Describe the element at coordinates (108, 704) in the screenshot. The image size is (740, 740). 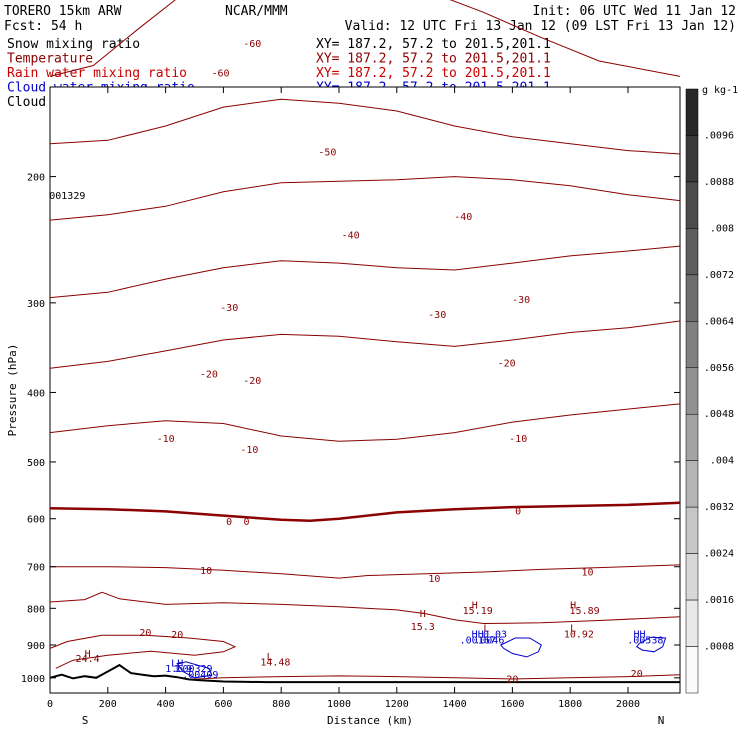
I see `x-tick-label: 200` at that location.